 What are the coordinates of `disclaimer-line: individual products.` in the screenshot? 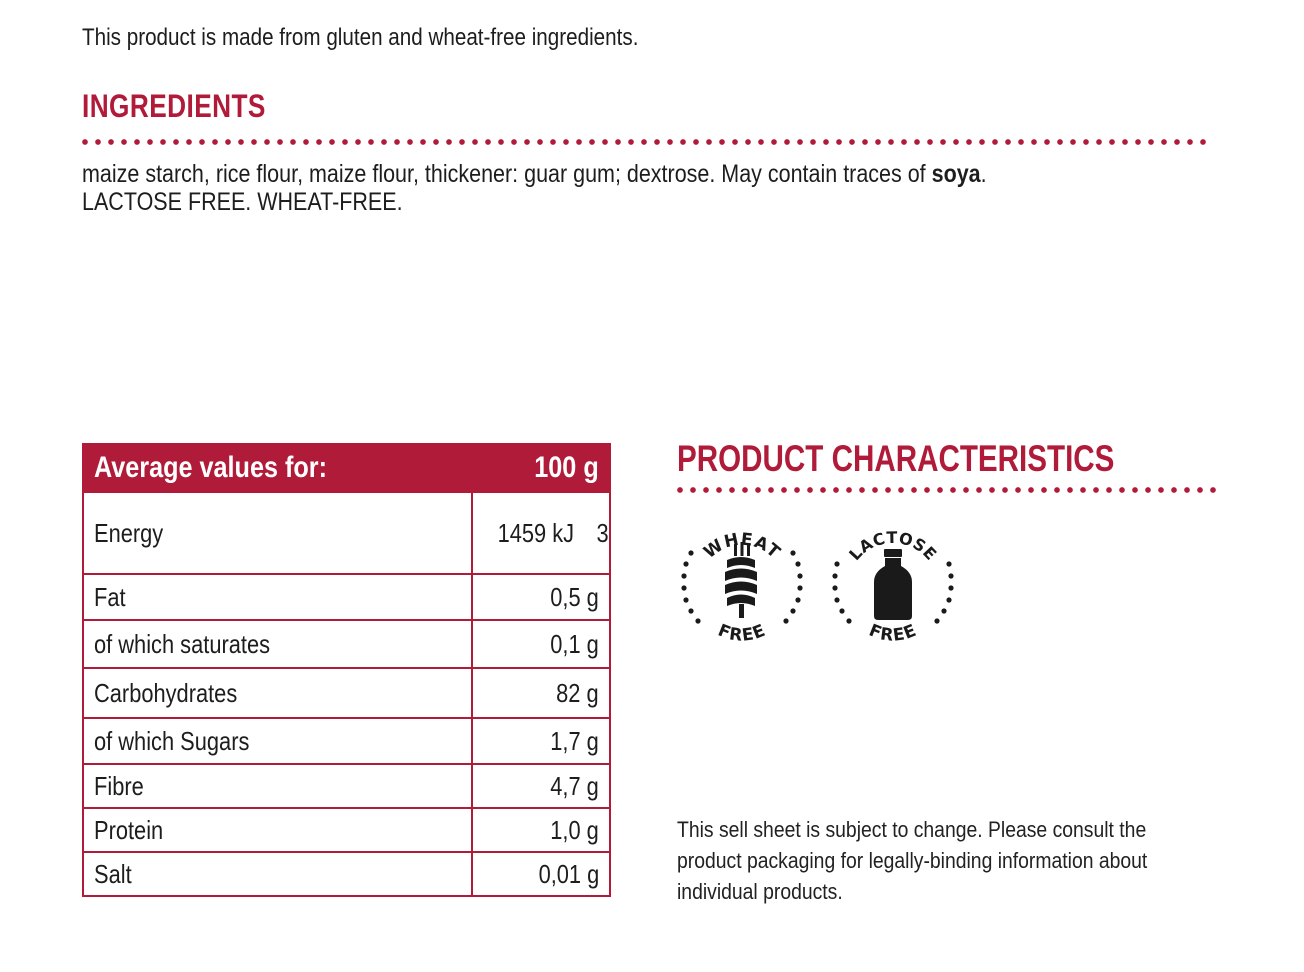 It's located at (760, 891).